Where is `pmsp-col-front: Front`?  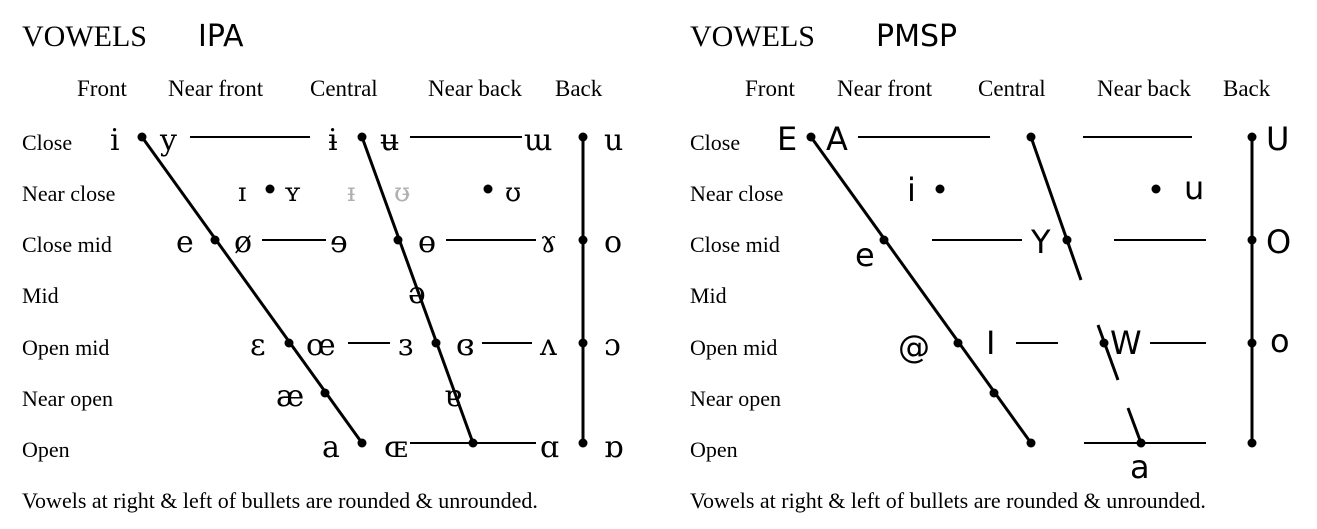
pmsp-col-front: Front is located at coordinates (770, 88).